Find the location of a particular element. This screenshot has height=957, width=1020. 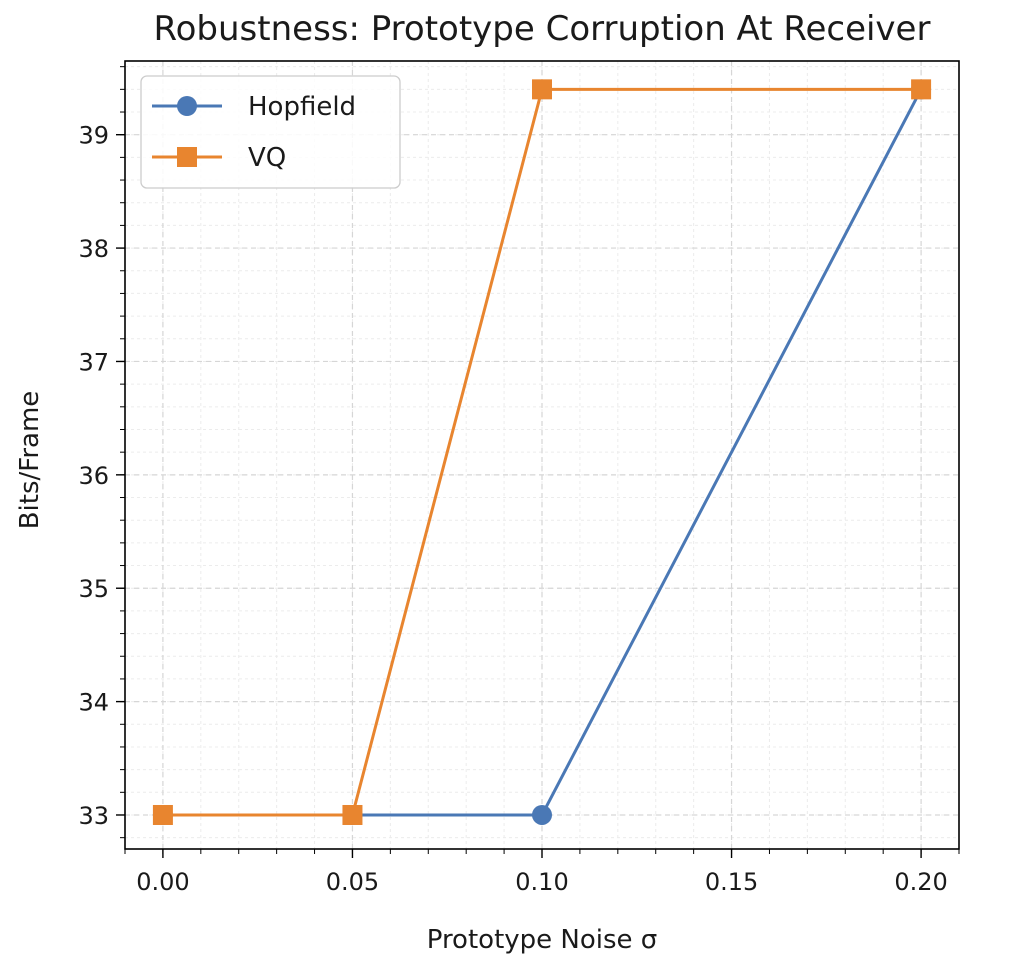

y-tick-label: 39 is located at coordinates (93, 136).